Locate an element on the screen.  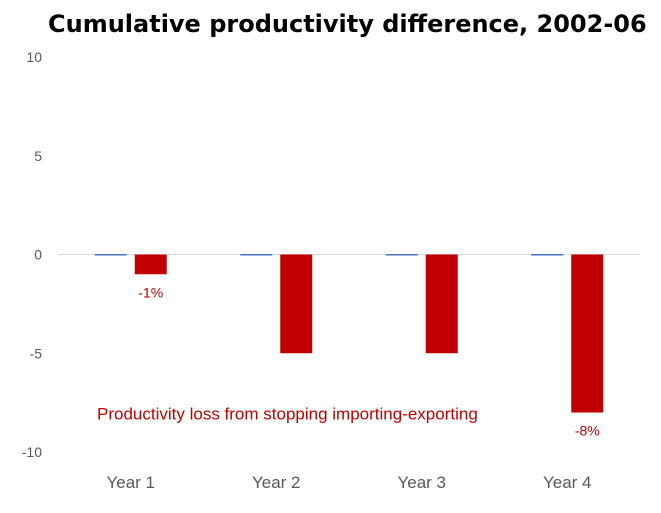
x-axis-labels: Year 1 Year 2 Year 3 Year 4 is located at coordinates (348, 482).